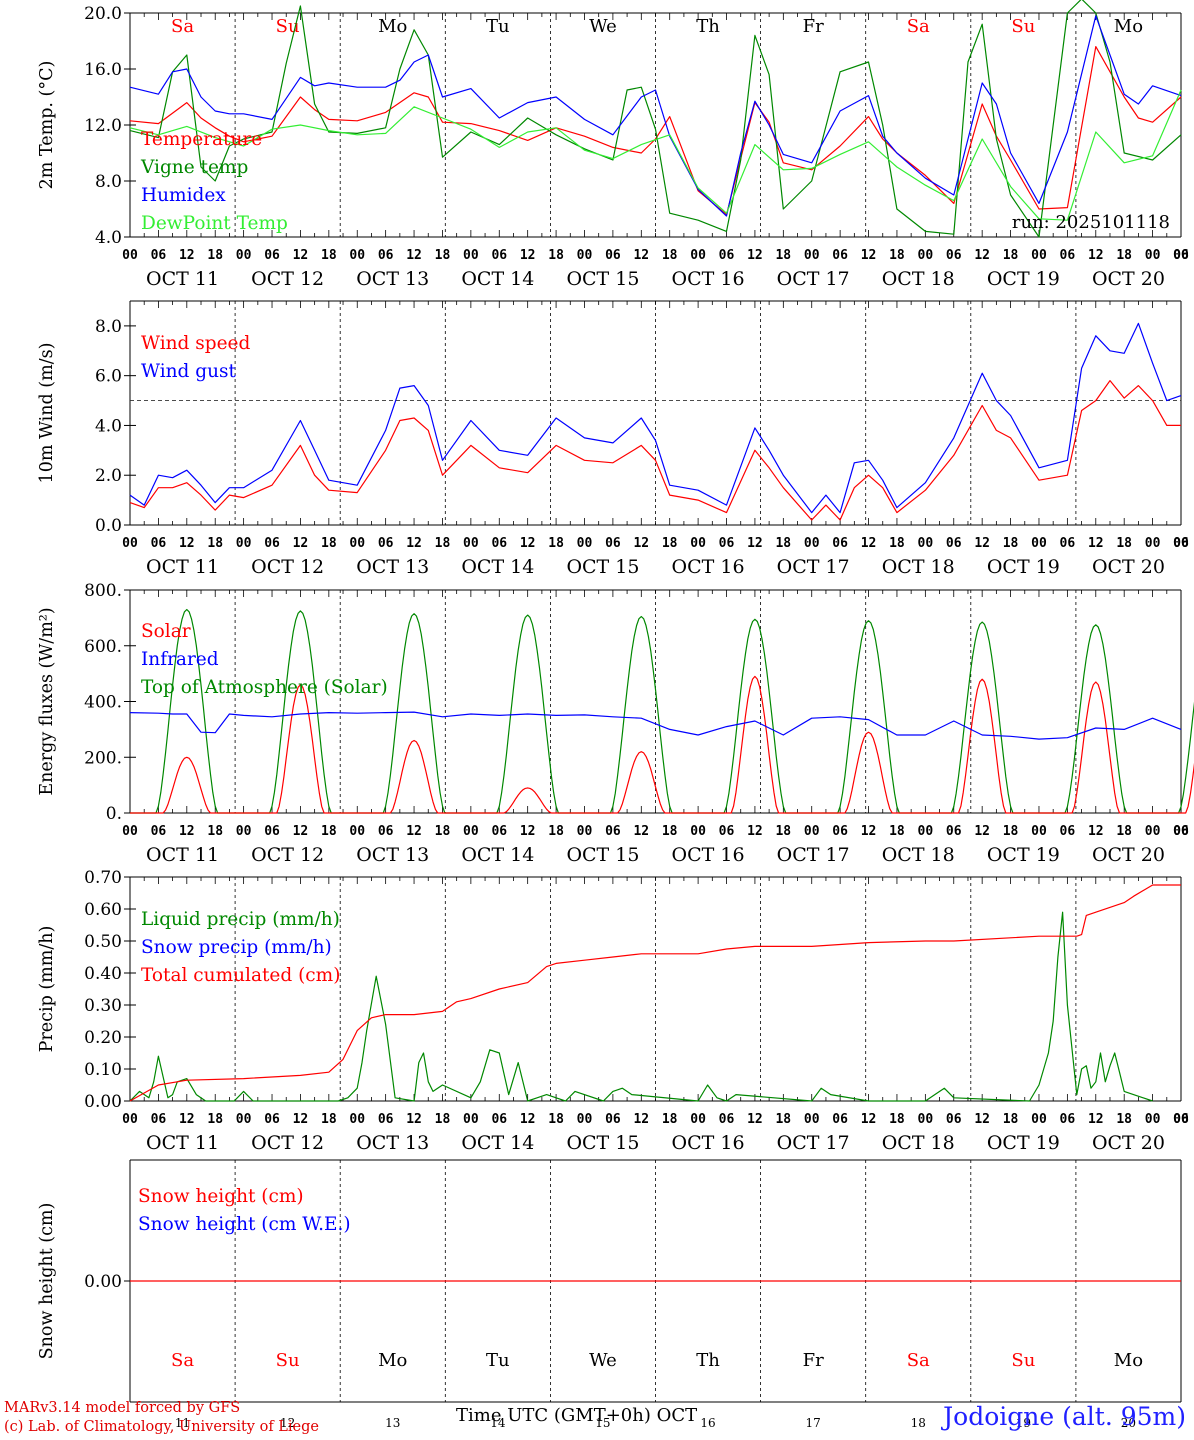 The width and height of the screenshot is (1194, 1440). Describe the element at coordinates (498, 1360) in the screenshot. I see `snow-weekday-label: Tu` at that location.